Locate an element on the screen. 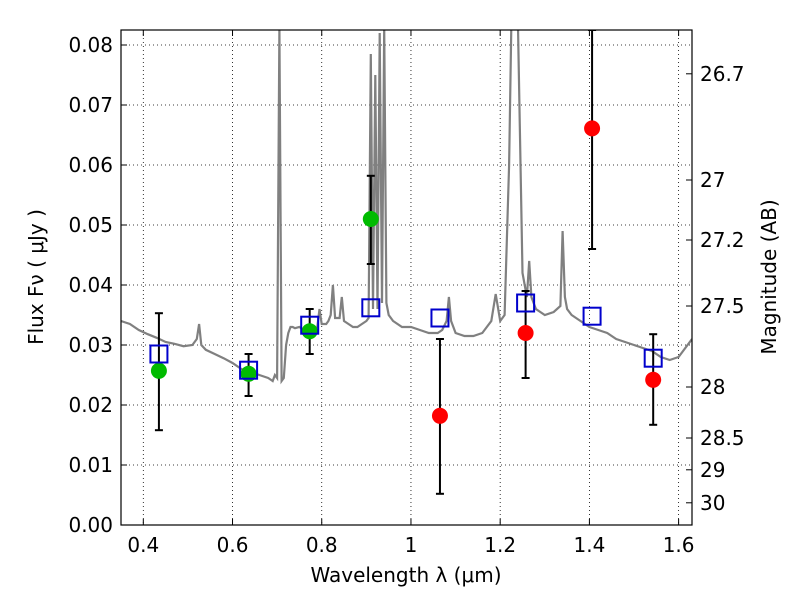  model-photometry-squares is located at coordinates (406, 336).